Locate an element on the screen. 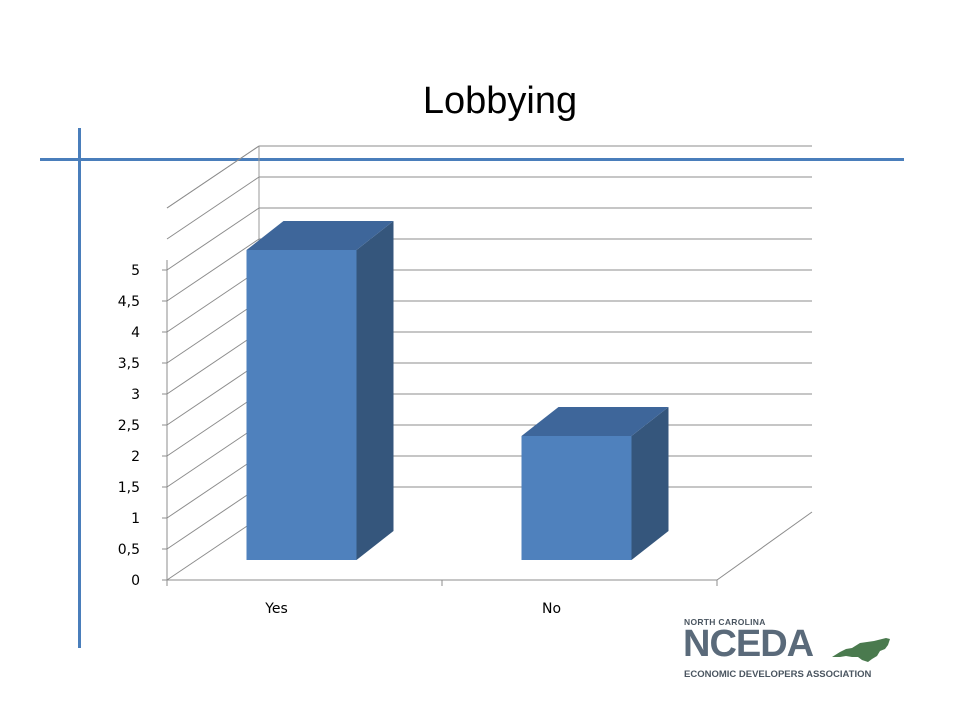 Image resolution: width=960 pixels, height=720 pixels. logo-top-text: NORTH CAROLINA is located at coordinates (725, 622).